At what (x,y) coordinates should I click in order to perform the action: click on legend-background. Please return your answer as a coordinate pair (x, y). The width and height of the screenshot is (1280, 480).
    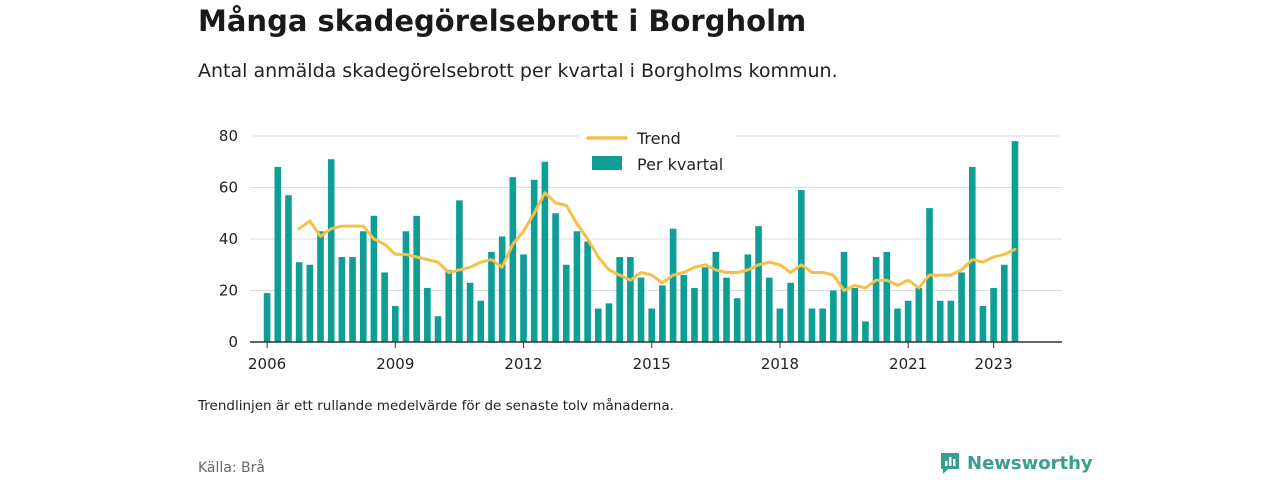
    Looking at the image, I should click on (657, 154).